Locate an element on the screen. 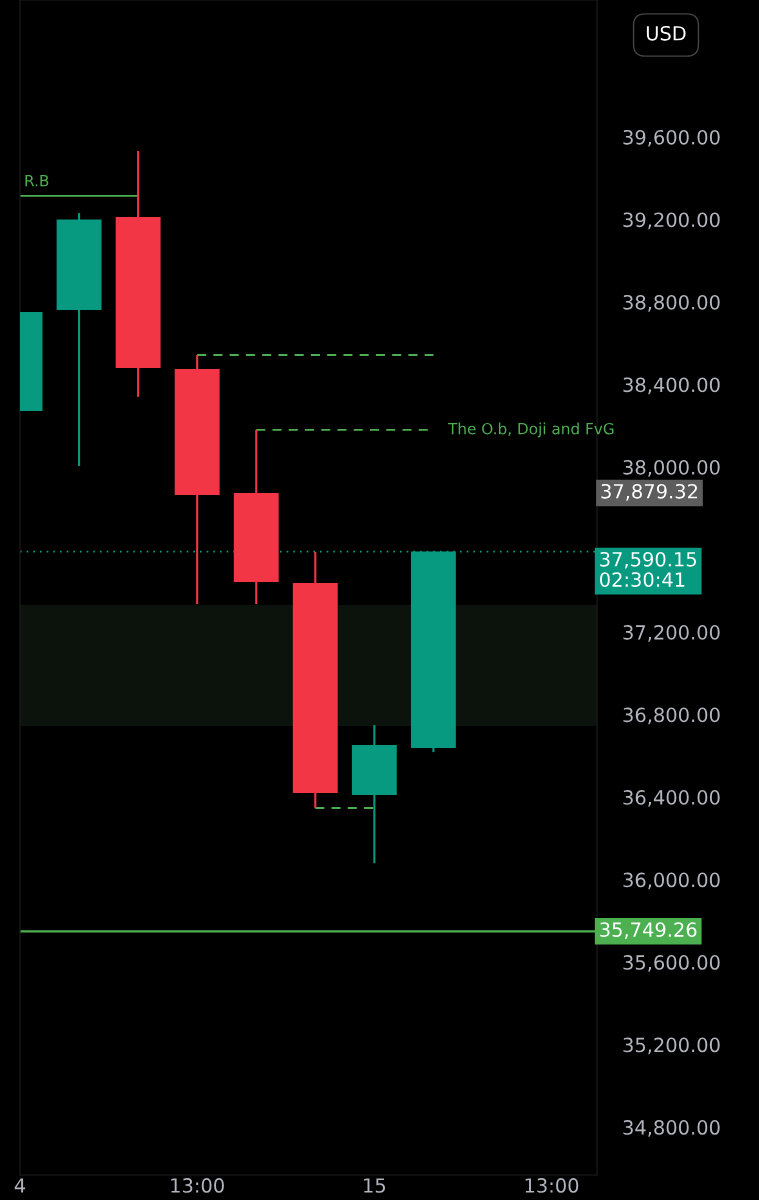 The width and height of the screenshot is (759, 1200). y-tick-label: 39,600.00 is located at coordinates (671, 138).